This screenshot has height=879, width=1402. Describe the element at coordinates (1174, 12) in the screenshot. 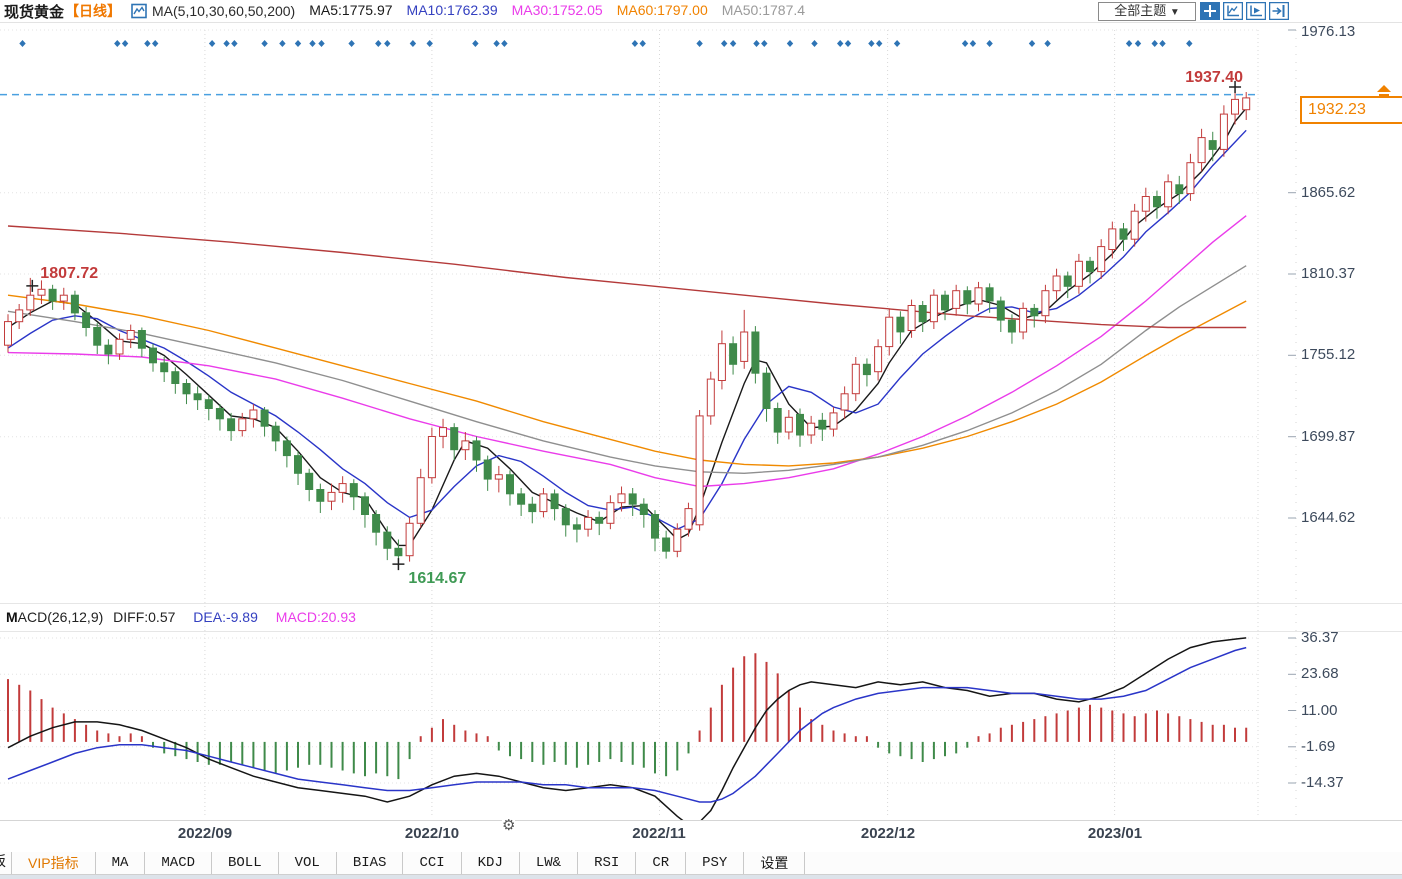

I see `chevron-down-icon: ▼` at that location.